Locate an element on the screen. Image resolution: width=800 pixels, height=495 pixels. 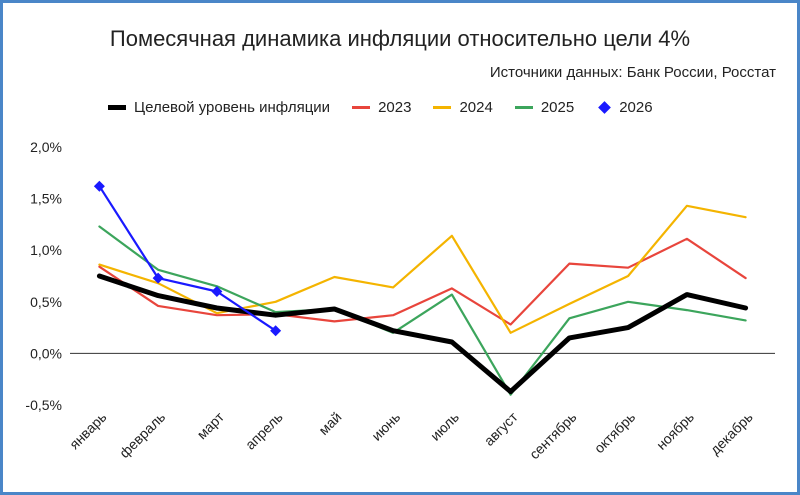
x-tick-label: август is located at coordinates (501, 428).